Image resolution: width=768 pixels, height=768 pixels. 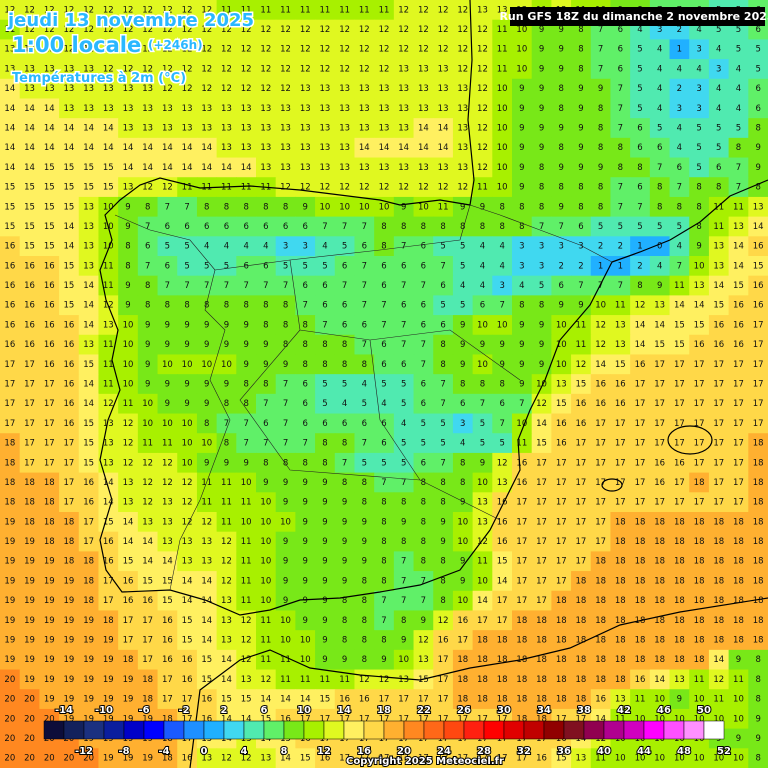 What do you see at coordinates (561, 247) in the screenshot?
I see `temp-value: 3` at bounding box center [561, 247].